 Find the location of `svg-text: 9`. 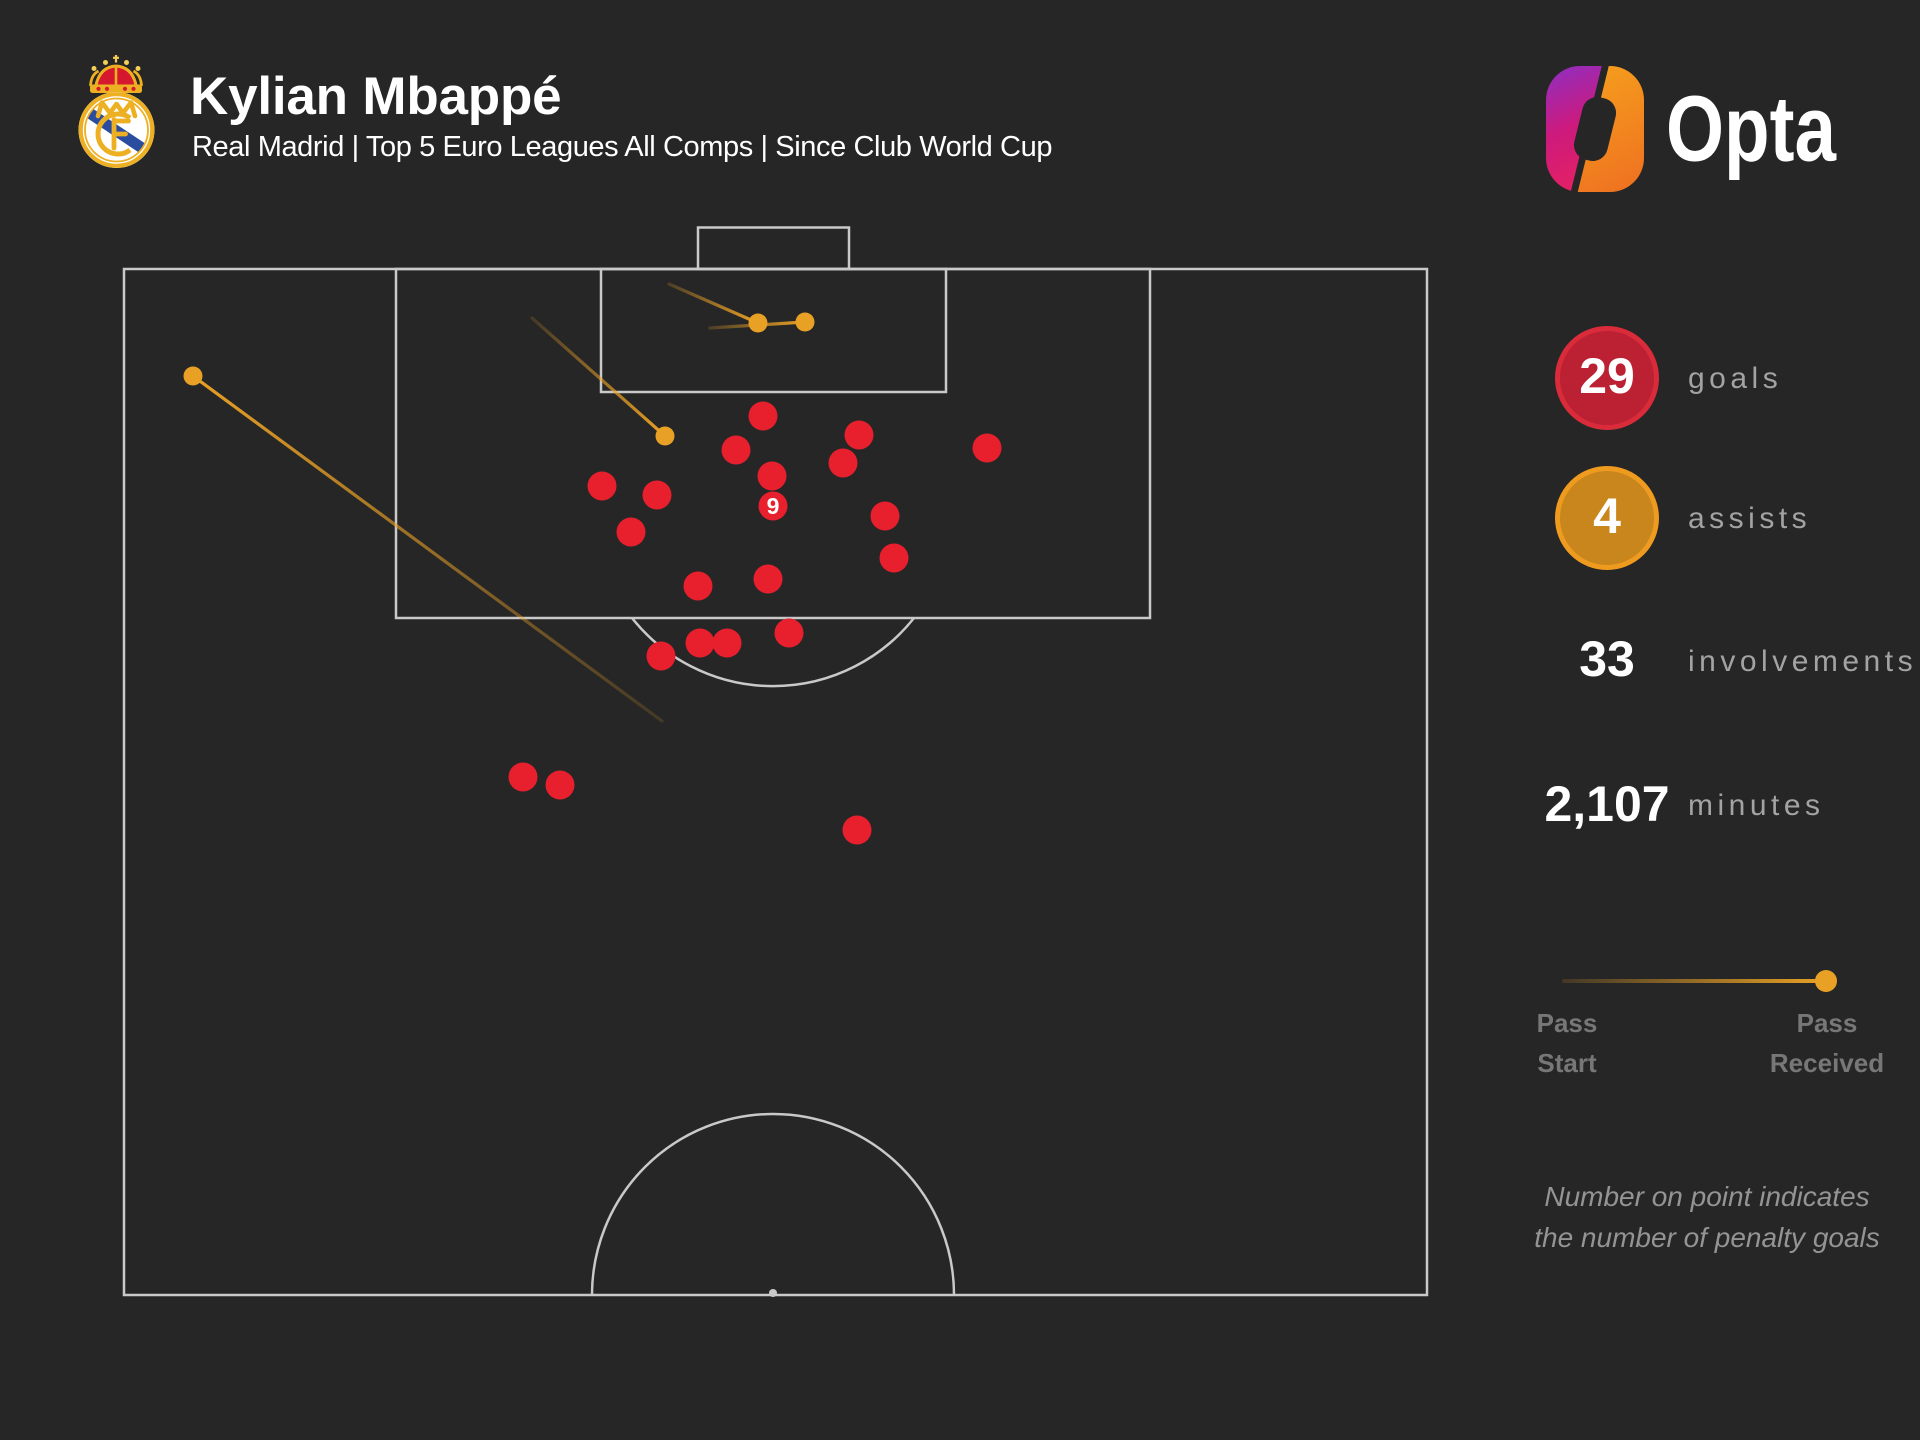

svg-text: 9 is located at coordinates (773, 506).